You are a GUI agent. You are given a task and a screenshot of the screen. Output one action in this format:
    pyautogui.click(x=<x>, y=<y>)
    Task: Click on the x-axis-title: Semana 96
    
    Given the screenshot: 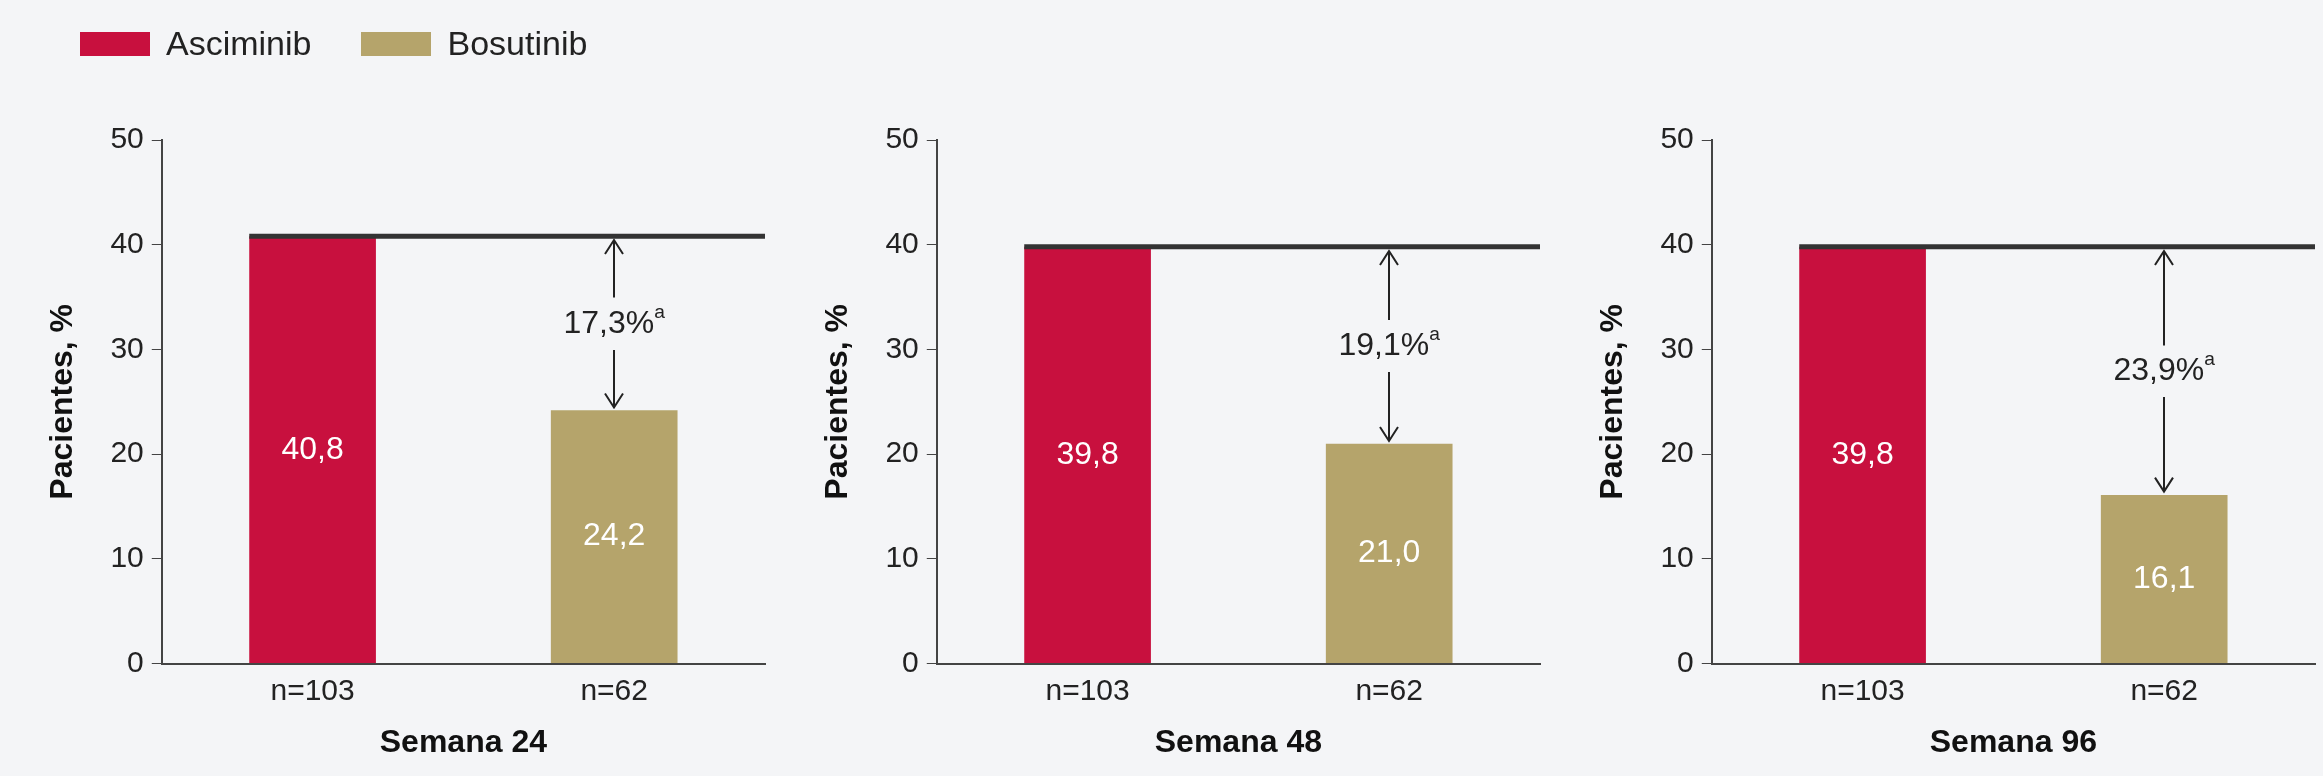 What is the action you would take?
    pyautogui.click(x=2013, y=740)
    